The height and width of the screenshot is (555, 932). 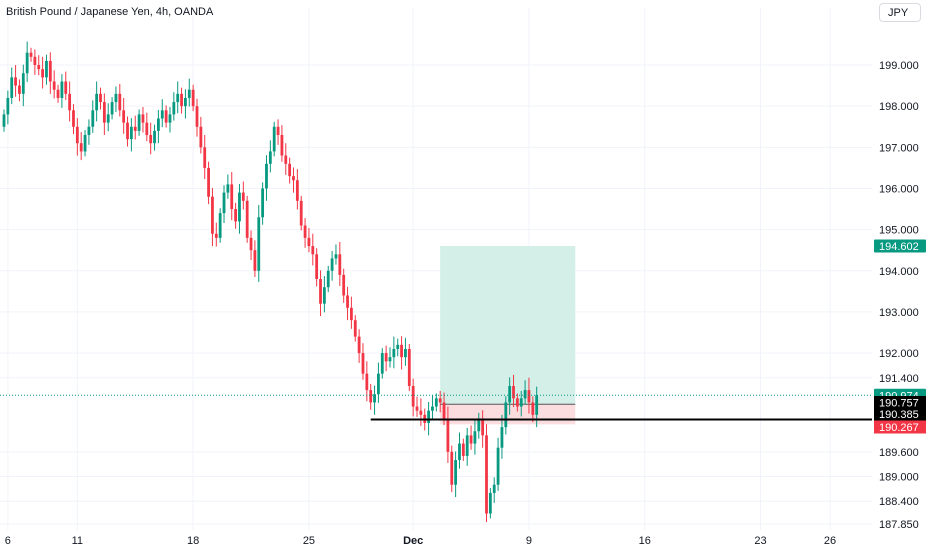 I want to click on price-tick-label: 195.000, so click(x=899, y=231).